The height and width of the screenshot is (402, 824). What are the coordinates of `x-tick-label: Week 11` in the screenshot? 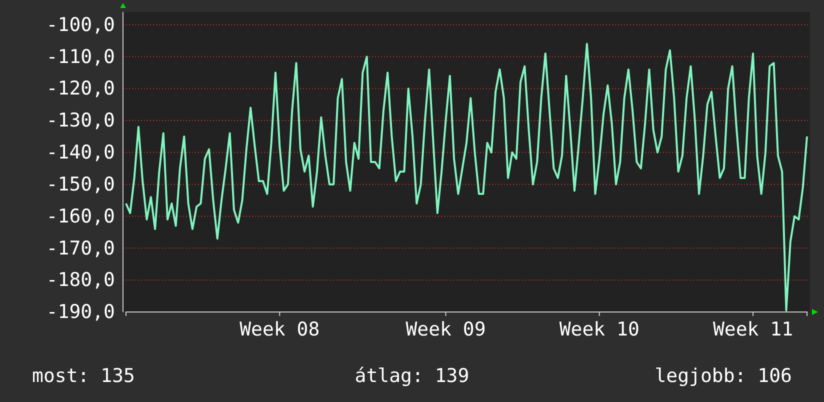 It's located at (753, 329).